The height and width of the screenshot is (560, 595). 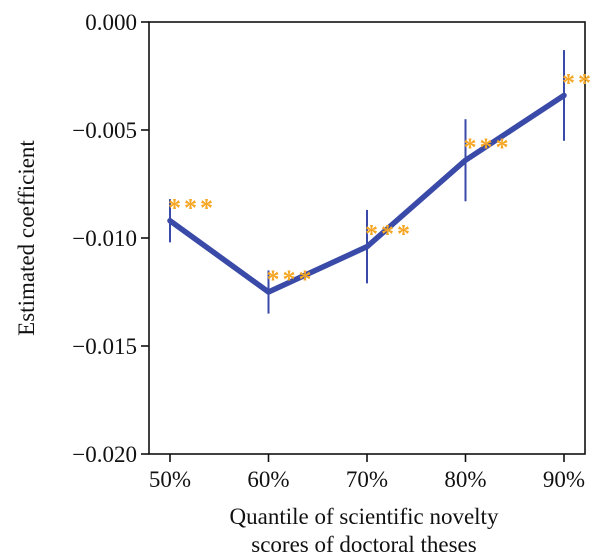 I want to click on y-axis-ticks: 0.000 −0.005 −0.010 −0.015 −0.020, so click(x=110, y=238).